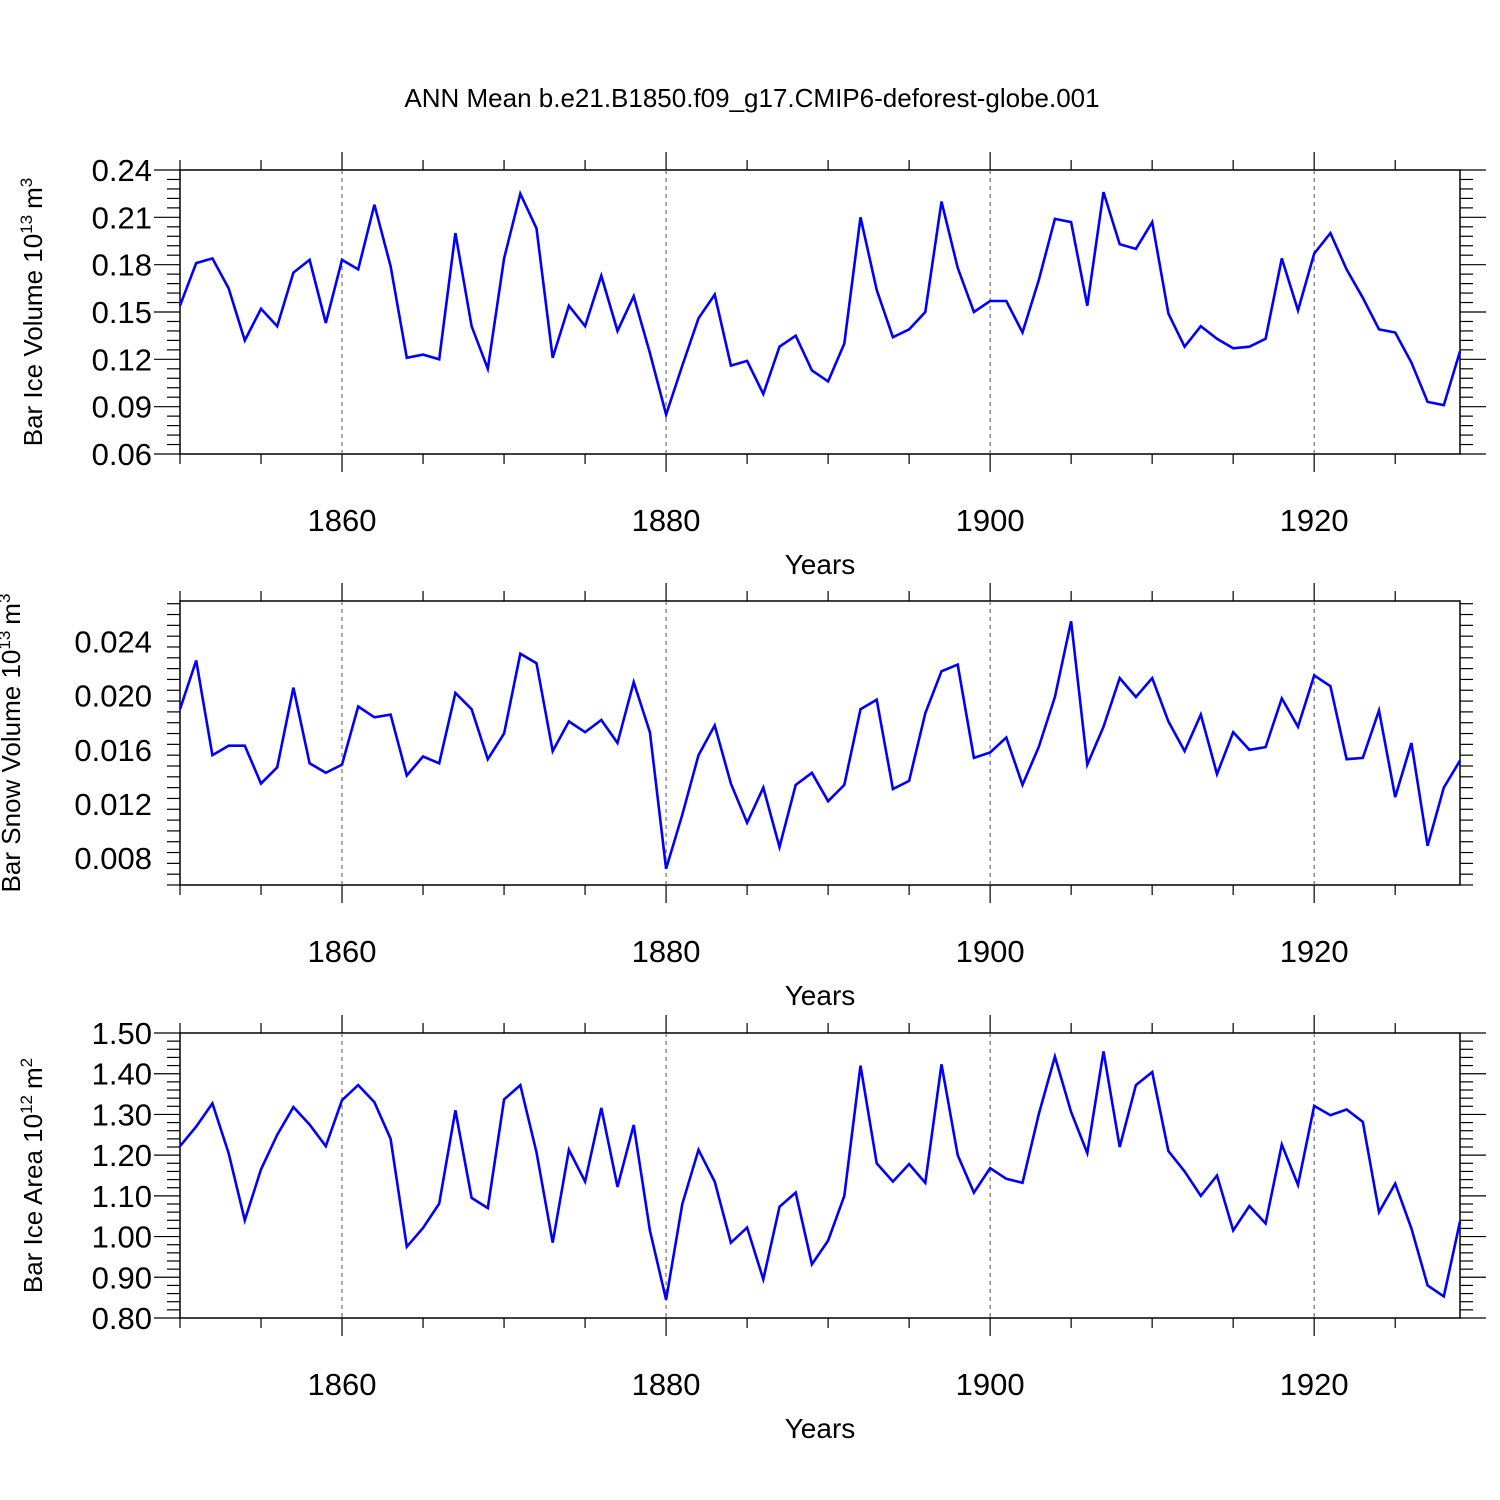 This screenshot has height=1500, width=1500. Describe the element at coordinates (113, 696) in the screenshot. I see `y-tick-label: 0.020` at that location.